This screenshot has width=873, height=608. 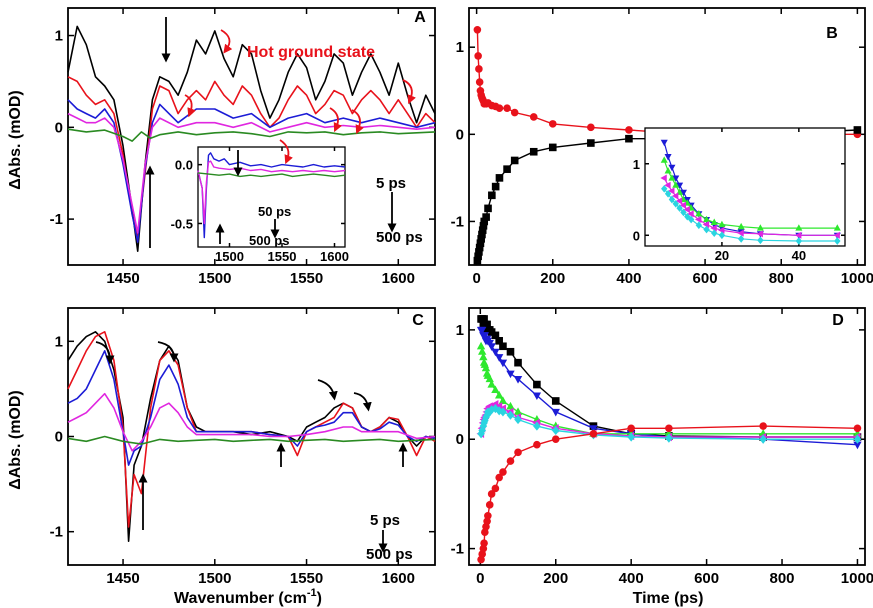 I want to click on b-y-tick-label-1: 0, so click(x=460, y=134).